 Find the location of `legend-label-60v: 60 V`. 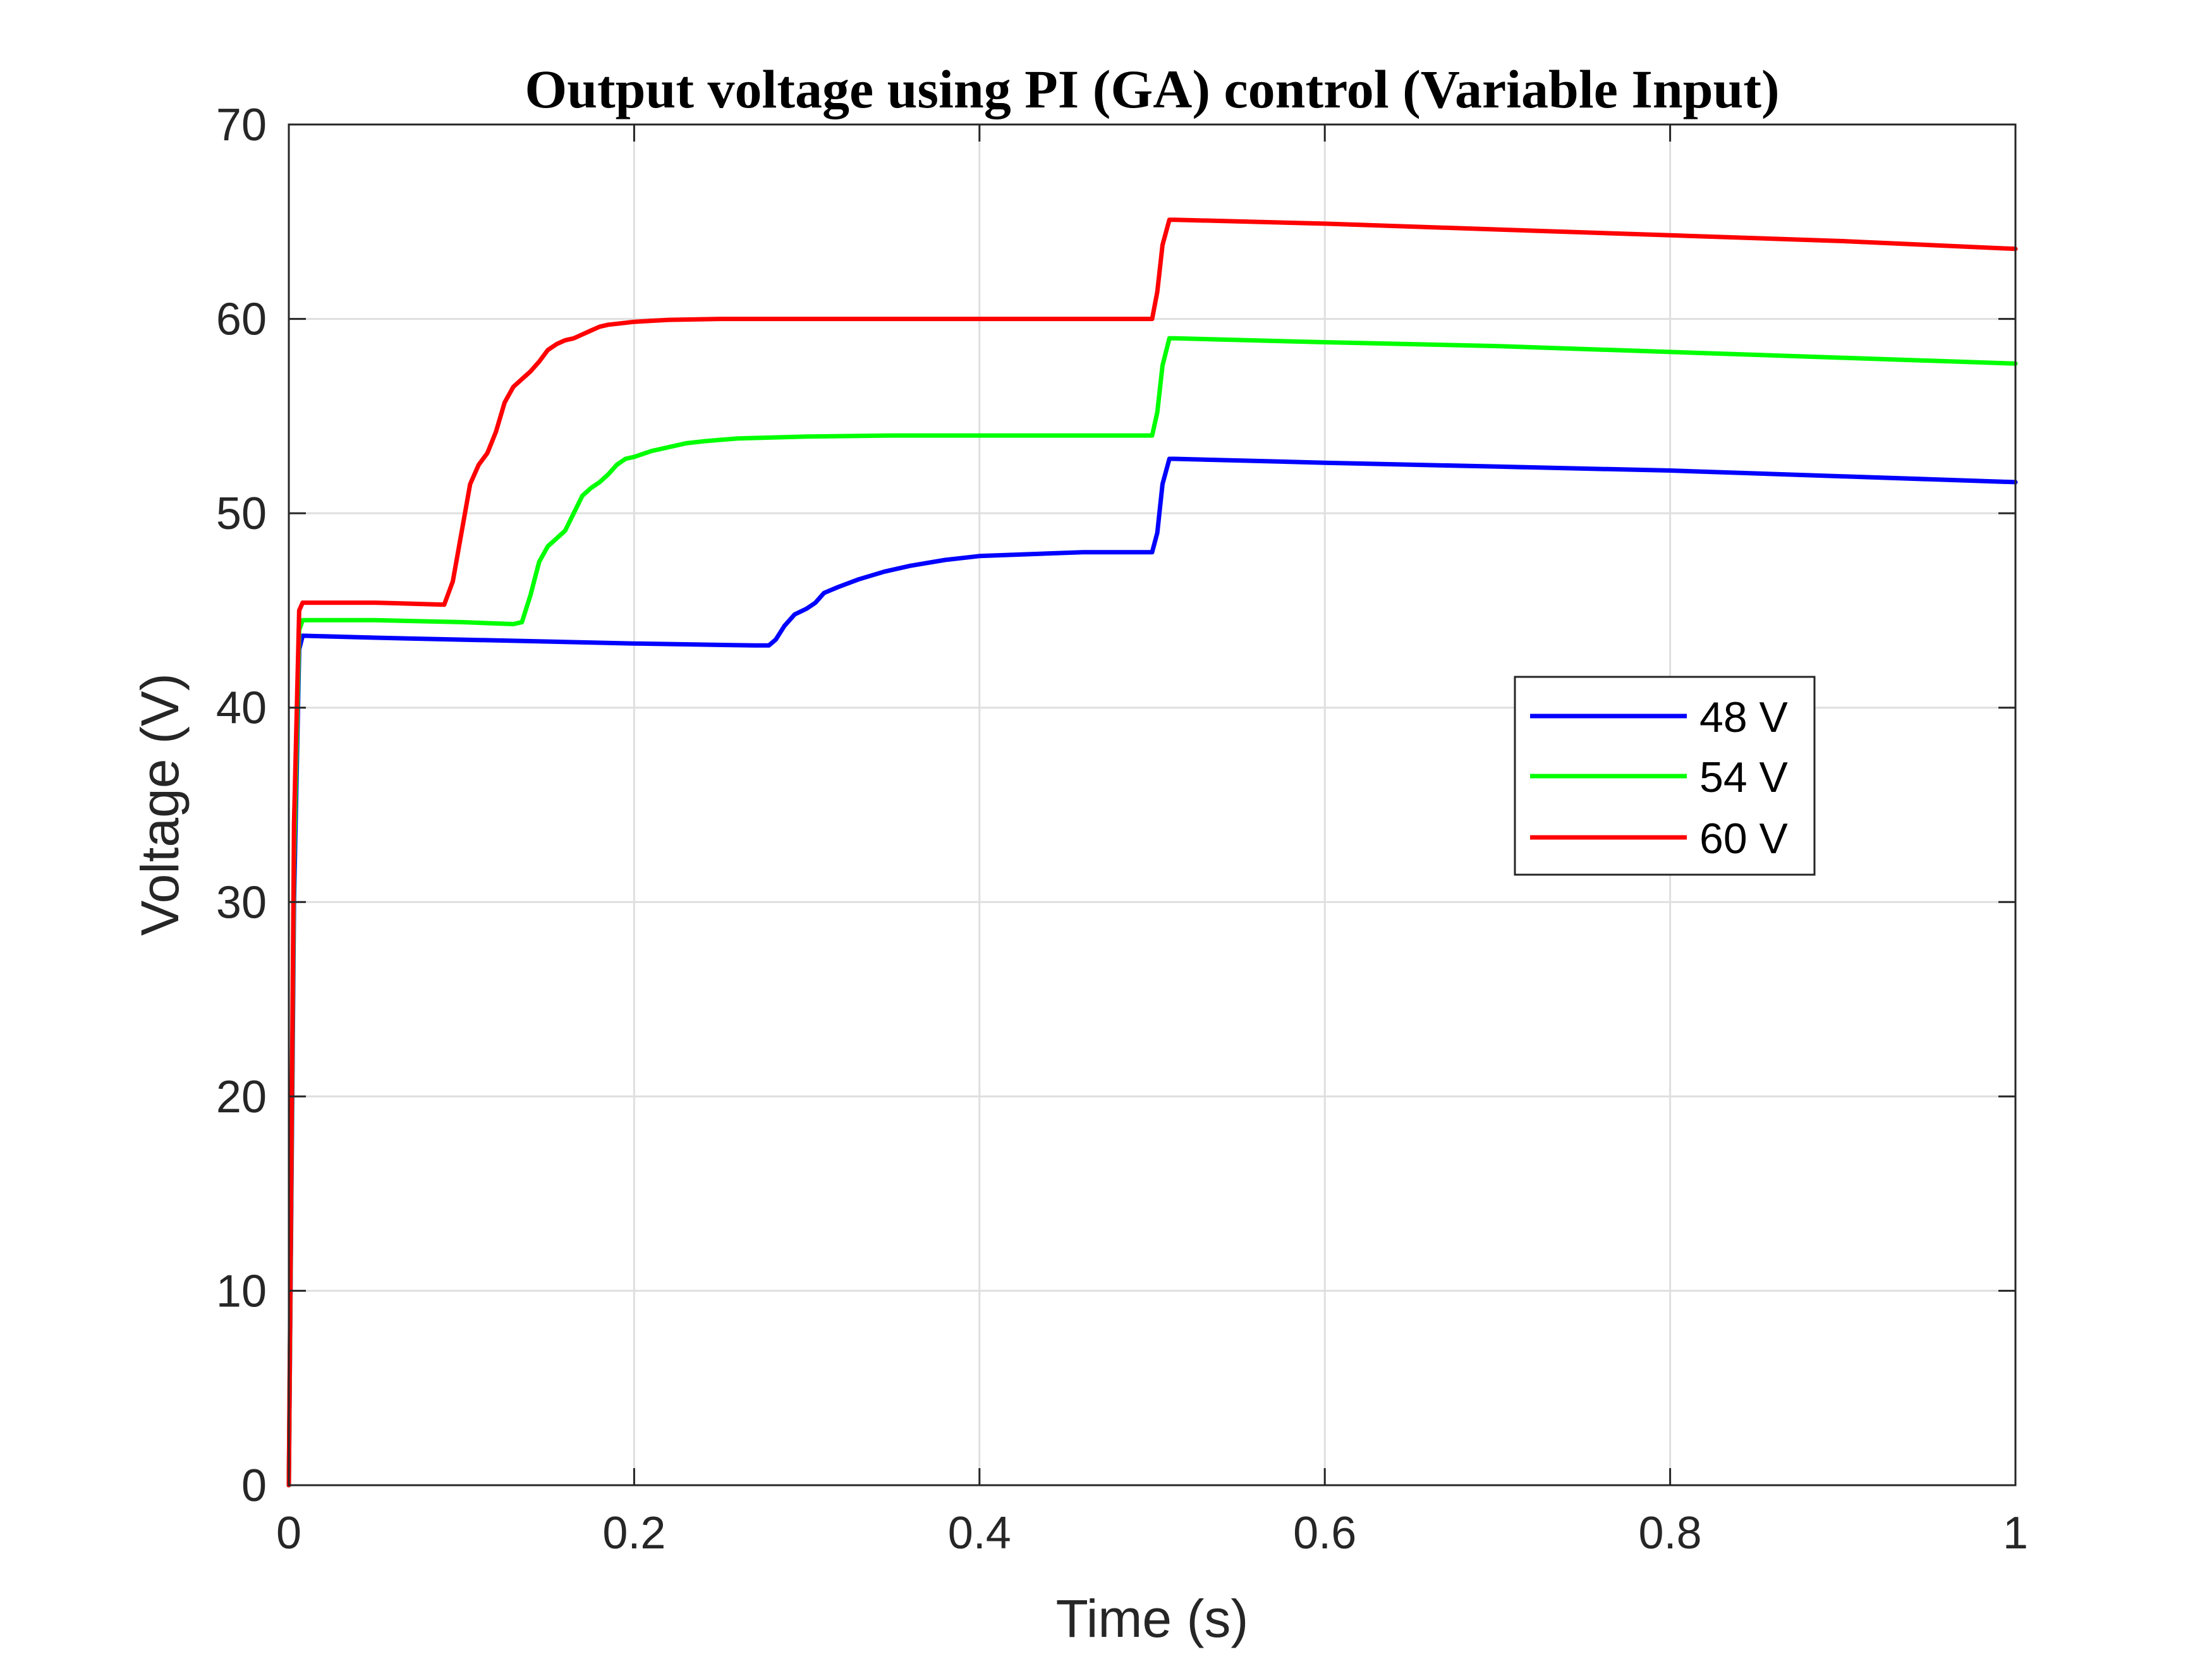

legend-label-60v: 60 V is located at coordinates (1744, 839).